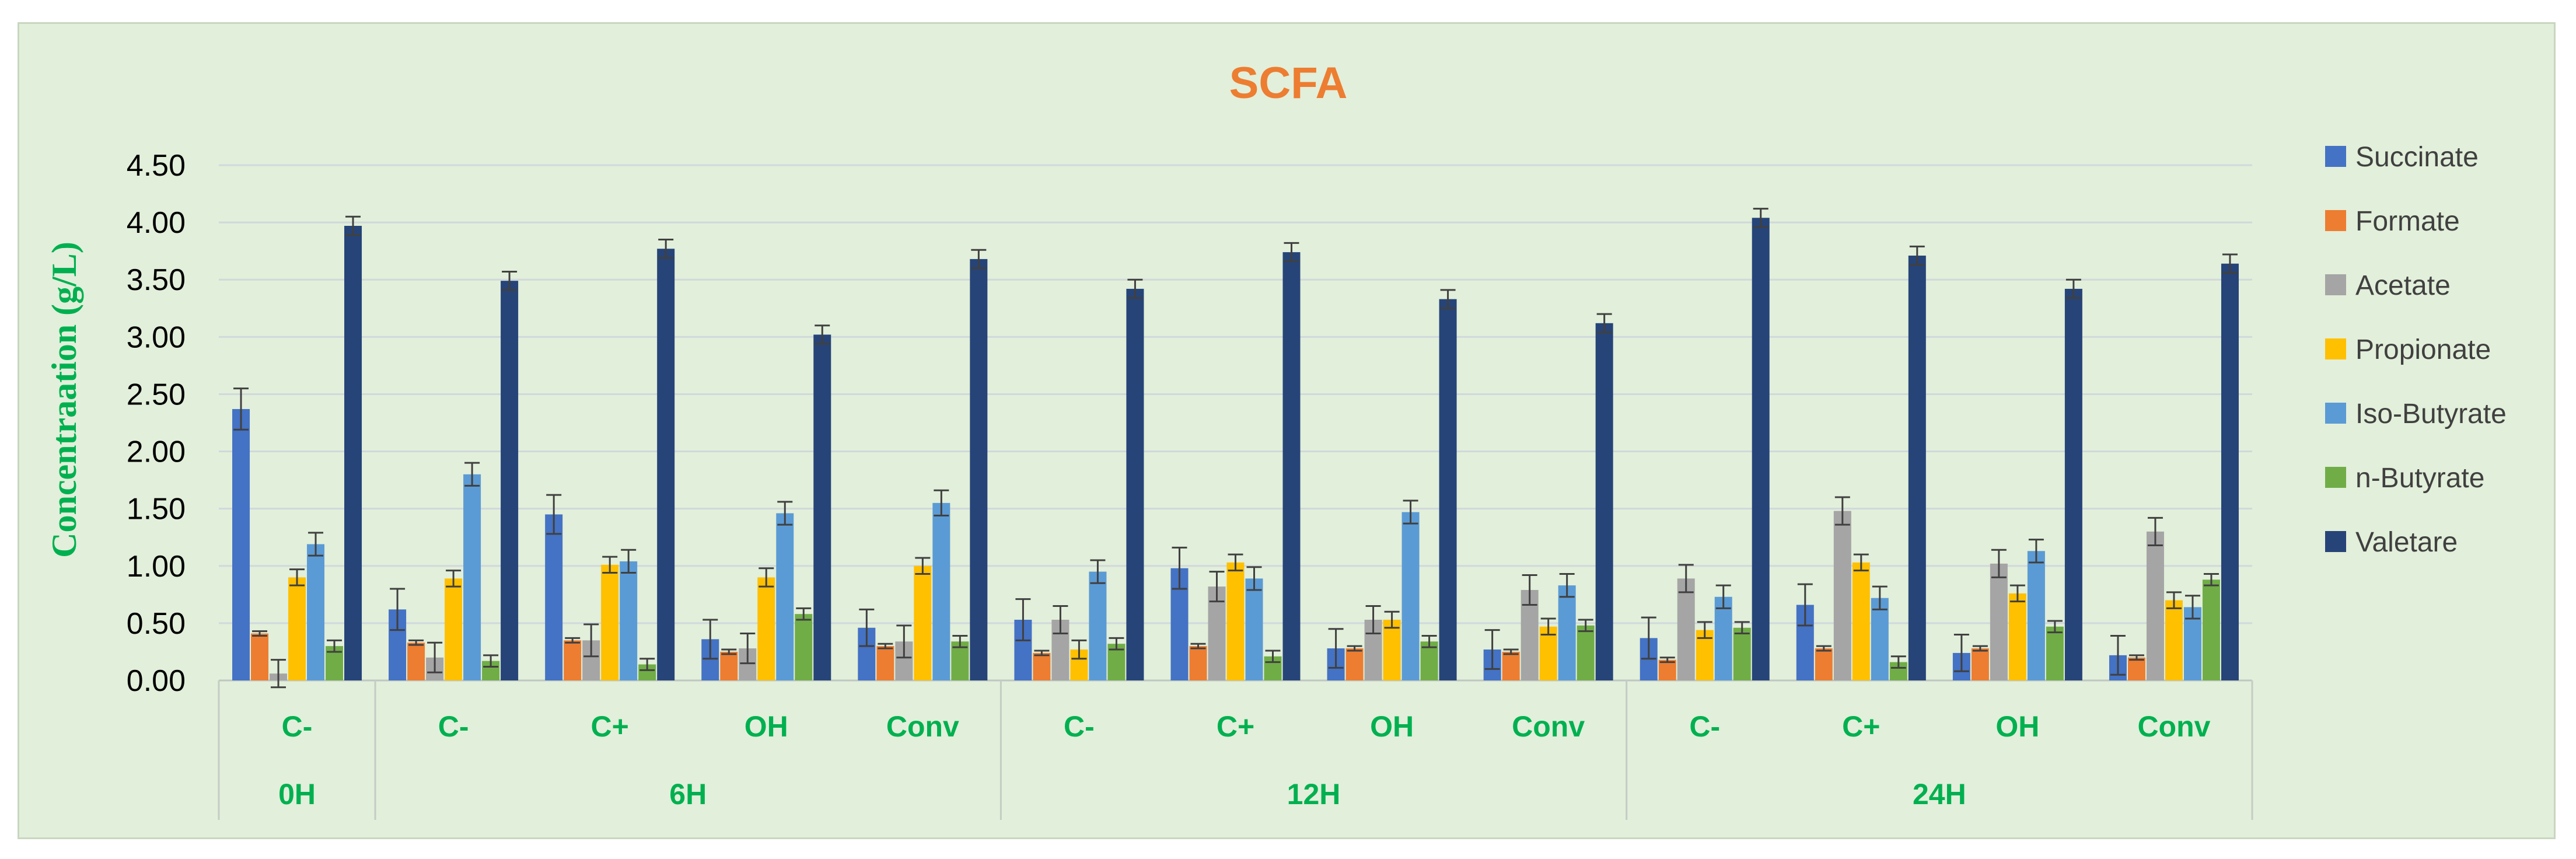 This screenshot has height=859, width=2576. Describe the element at coordinates (156, 223) in the screenshot. I see `y-tick-label: 4.00` at that location.